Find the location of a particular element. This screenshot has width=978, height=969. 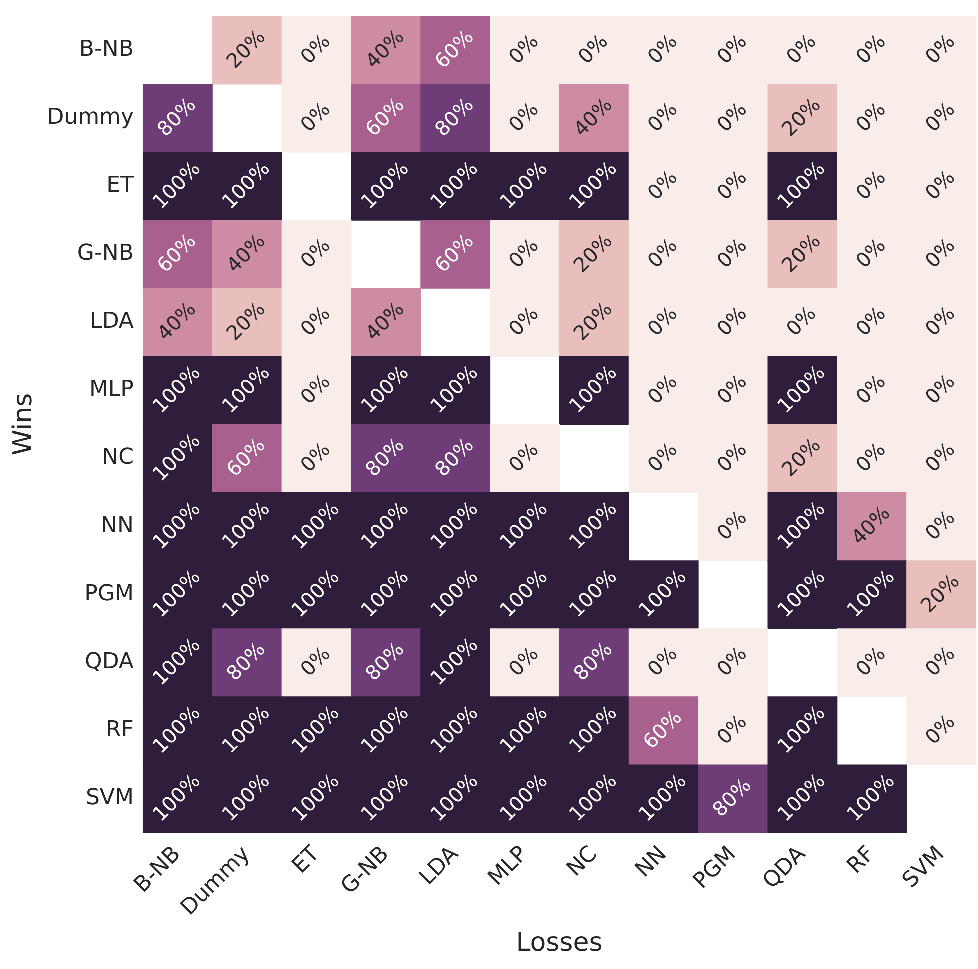

x-tick-label: LDA is located at coordinates (439, 866).